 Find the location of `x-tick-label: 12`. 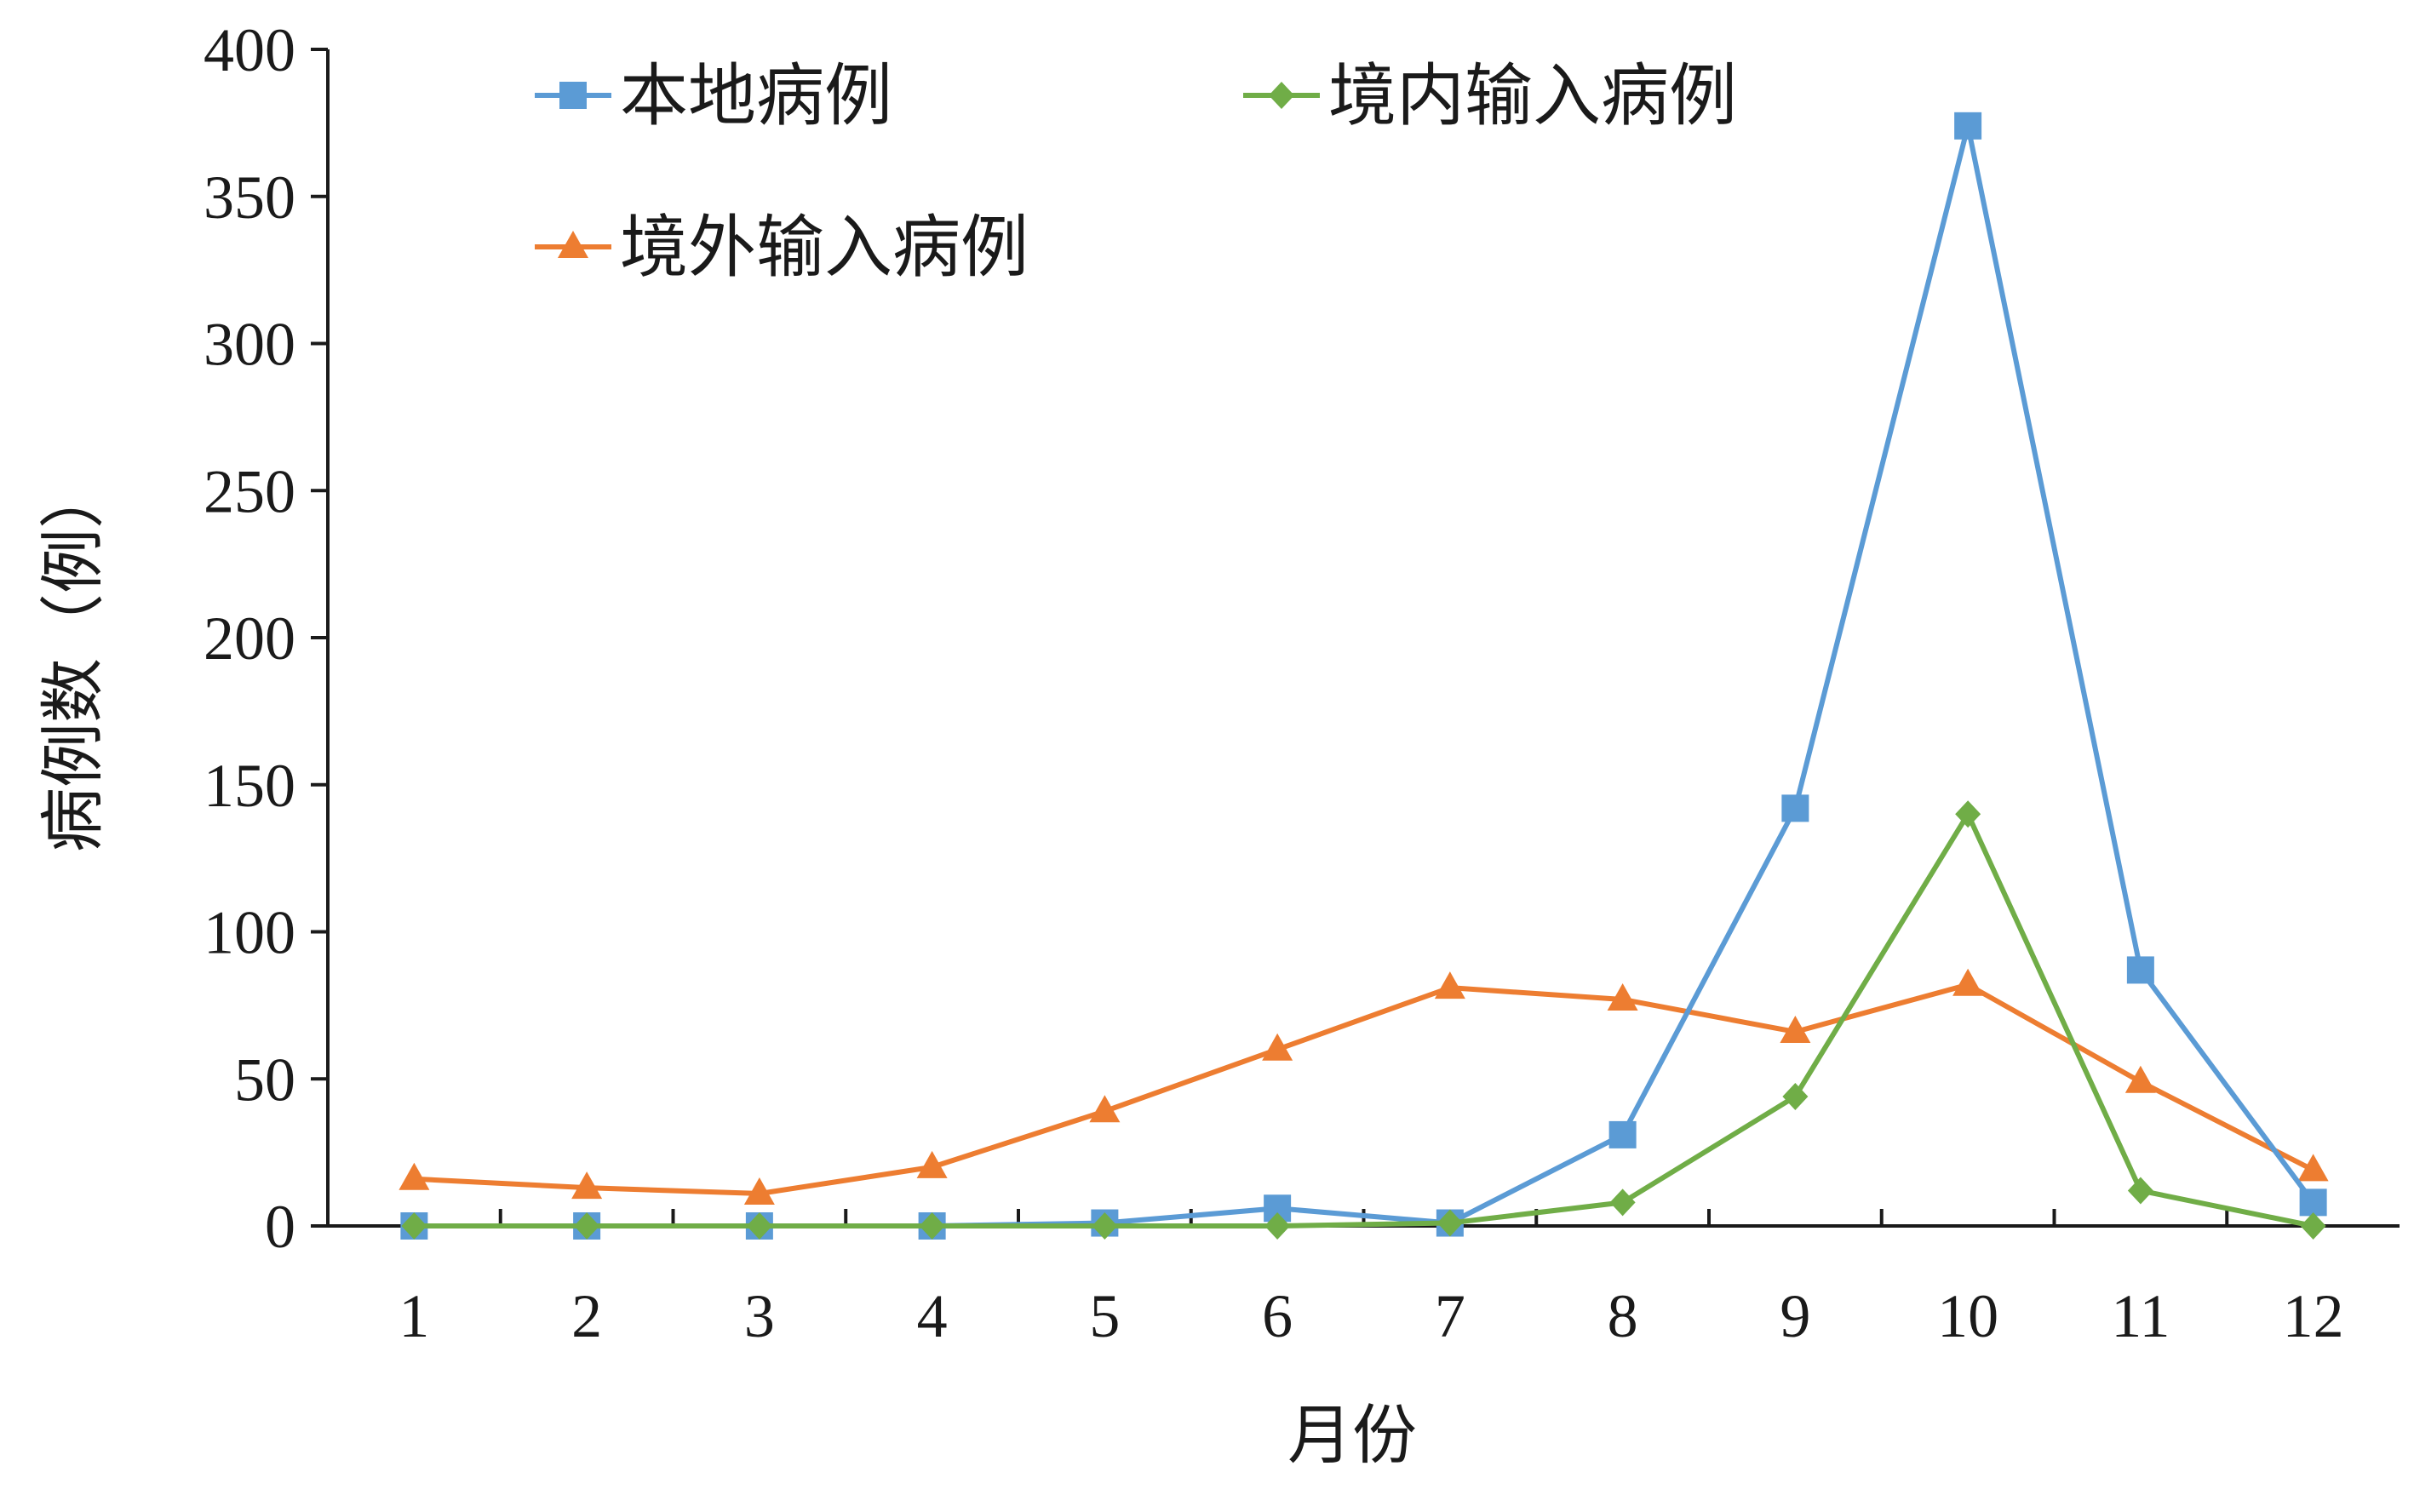

x-tick-label: 12 is located at coordinates (2313, 1316).